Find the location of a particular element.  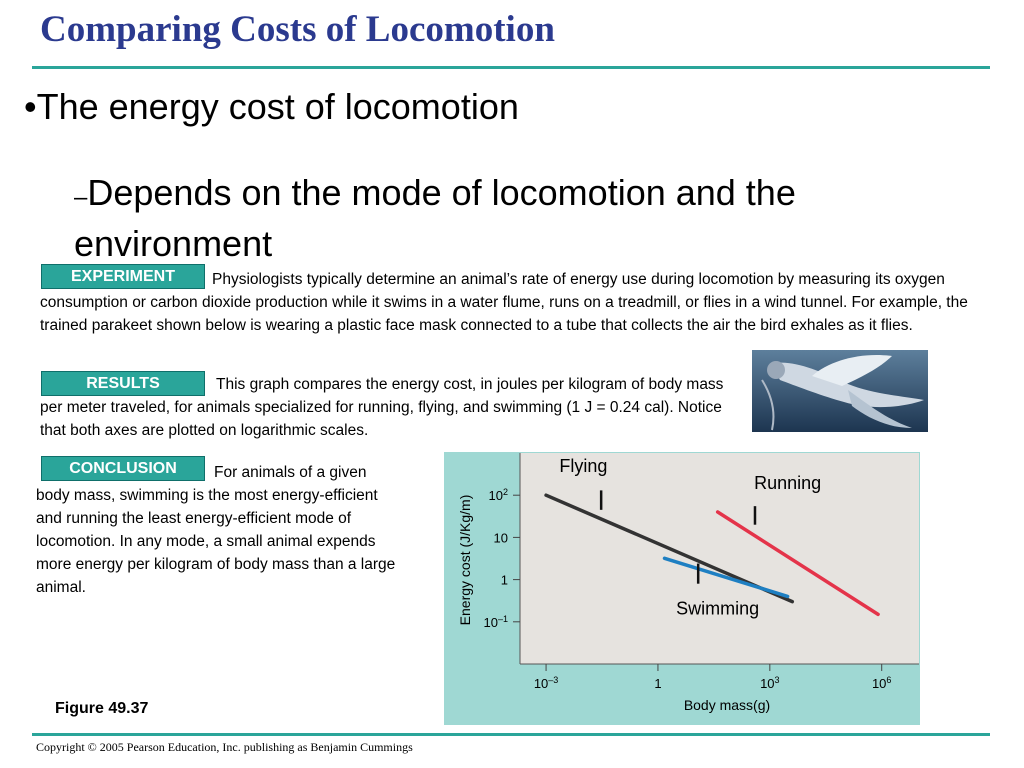

plot-area is located at coordinates (719, 558).